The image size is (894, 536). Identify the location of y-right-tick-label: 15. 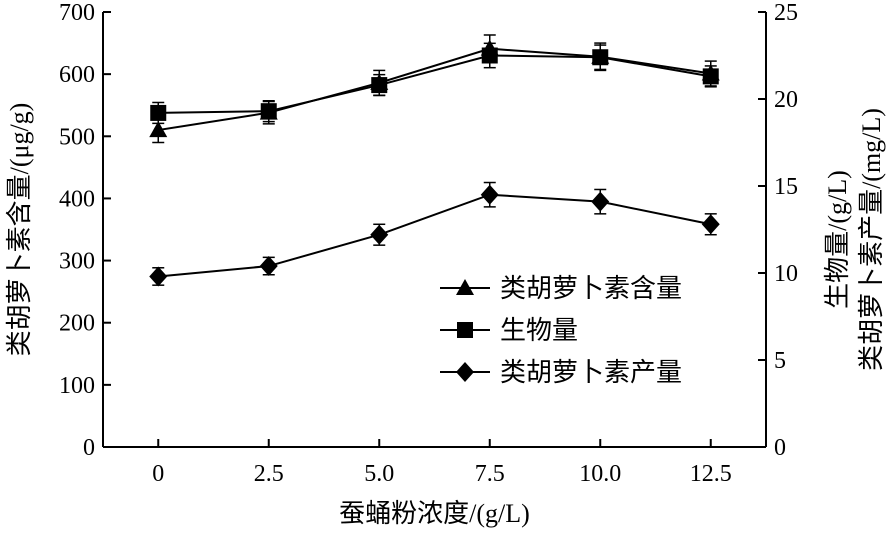
(786, 187).